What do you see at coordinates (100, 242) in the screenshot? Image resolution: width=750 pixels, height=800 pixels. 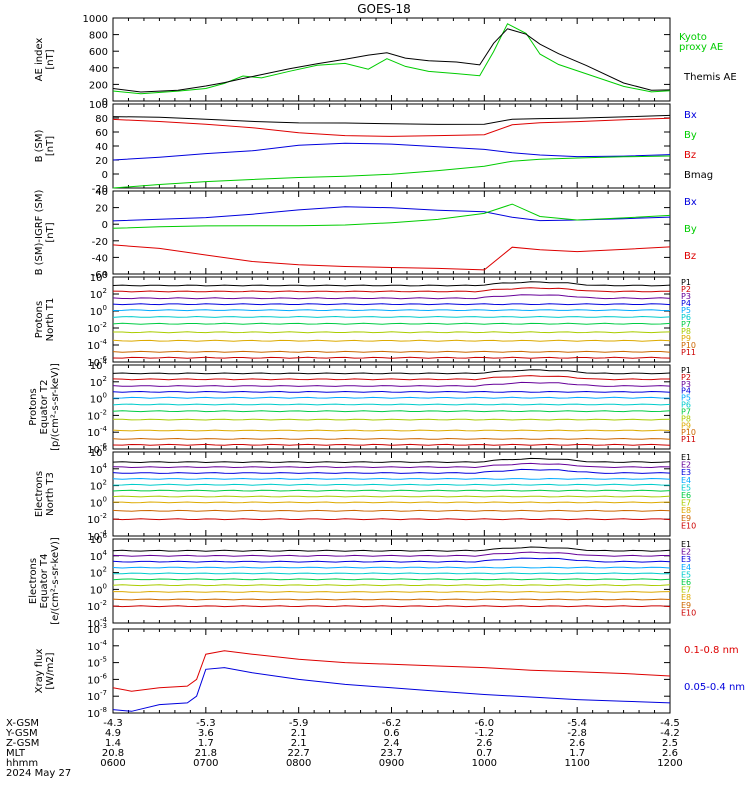 I see `y-tick-label: -20` at bounding box center [100, 242].